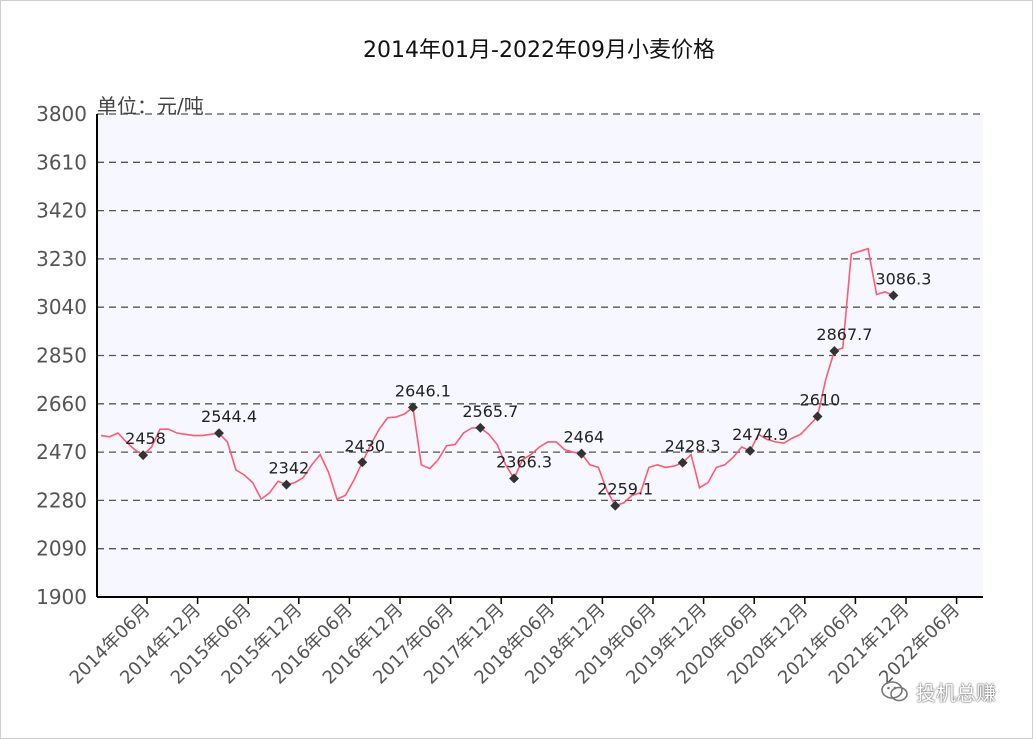 The height and width of the screenshot is (739, 1033). What do you see at coordinates (61, 114) in the screenshot?
I see `y-tick-label: 3800` at bounding box center [61, 114].